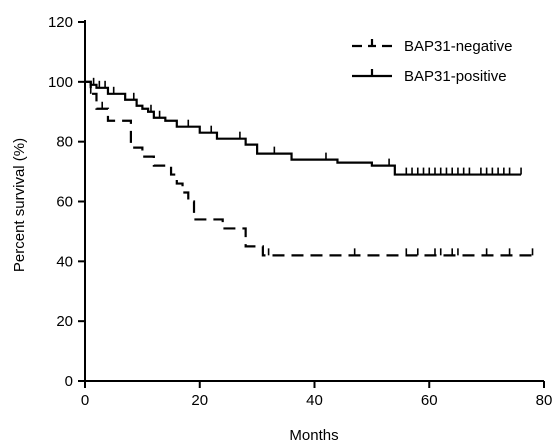  I want to click on y-tick-label: 40, so click(64, 261).